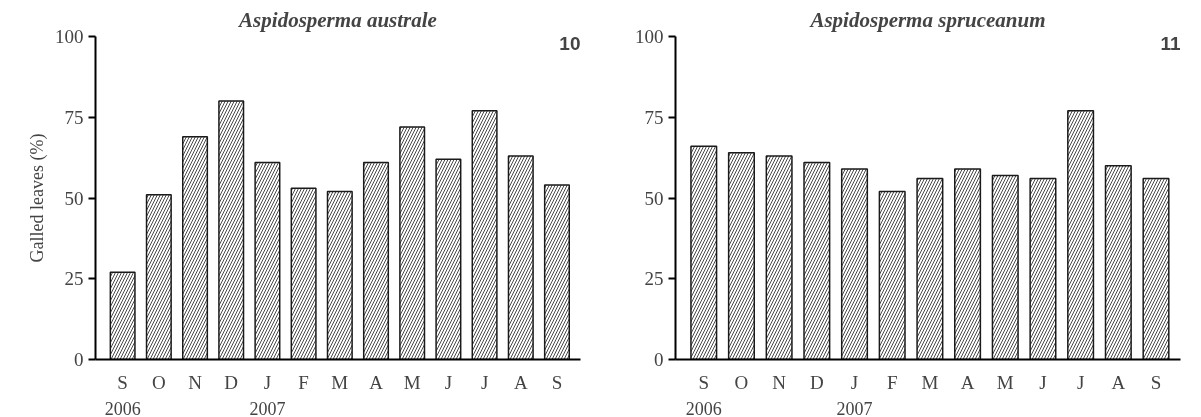 This screenshot has height=417, width=1201. I want to click on annotation: 10, so click(570, 43).